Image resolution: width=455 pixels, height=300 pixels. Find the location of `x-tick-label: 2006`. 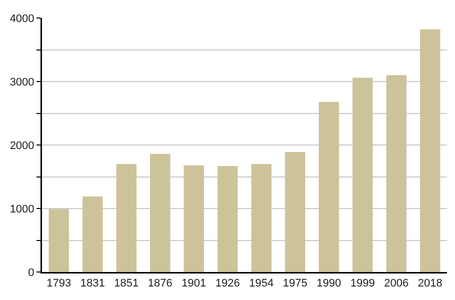

x-tick-label: 2006 is located at coordinates (396, 284).